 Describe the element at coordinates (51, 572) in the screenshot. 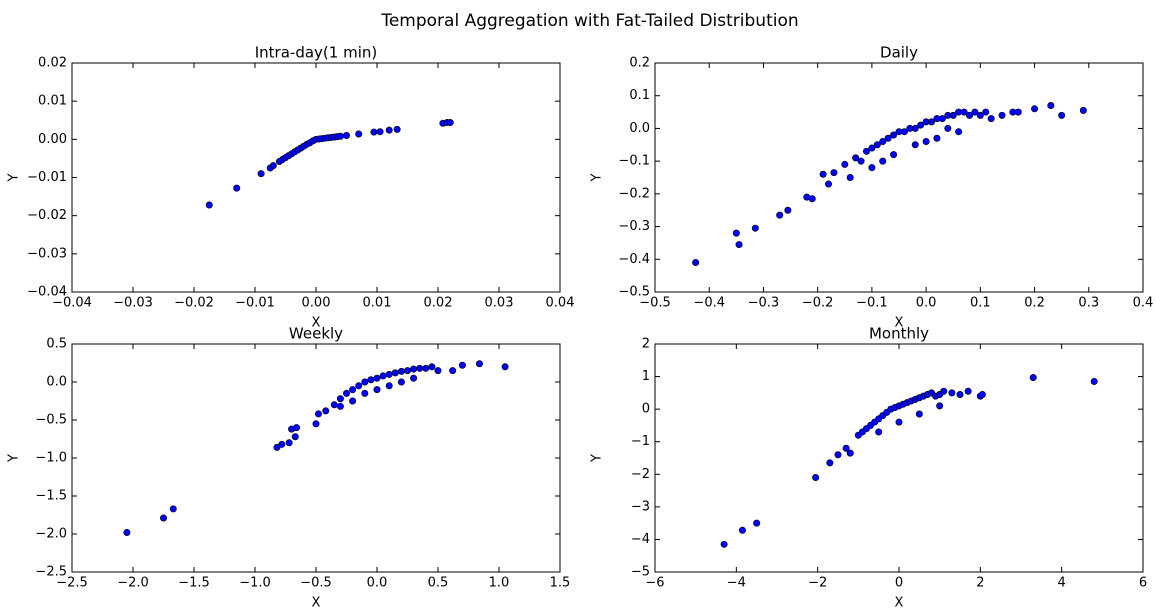

I see `y-tick-label: −2.5` at that location.